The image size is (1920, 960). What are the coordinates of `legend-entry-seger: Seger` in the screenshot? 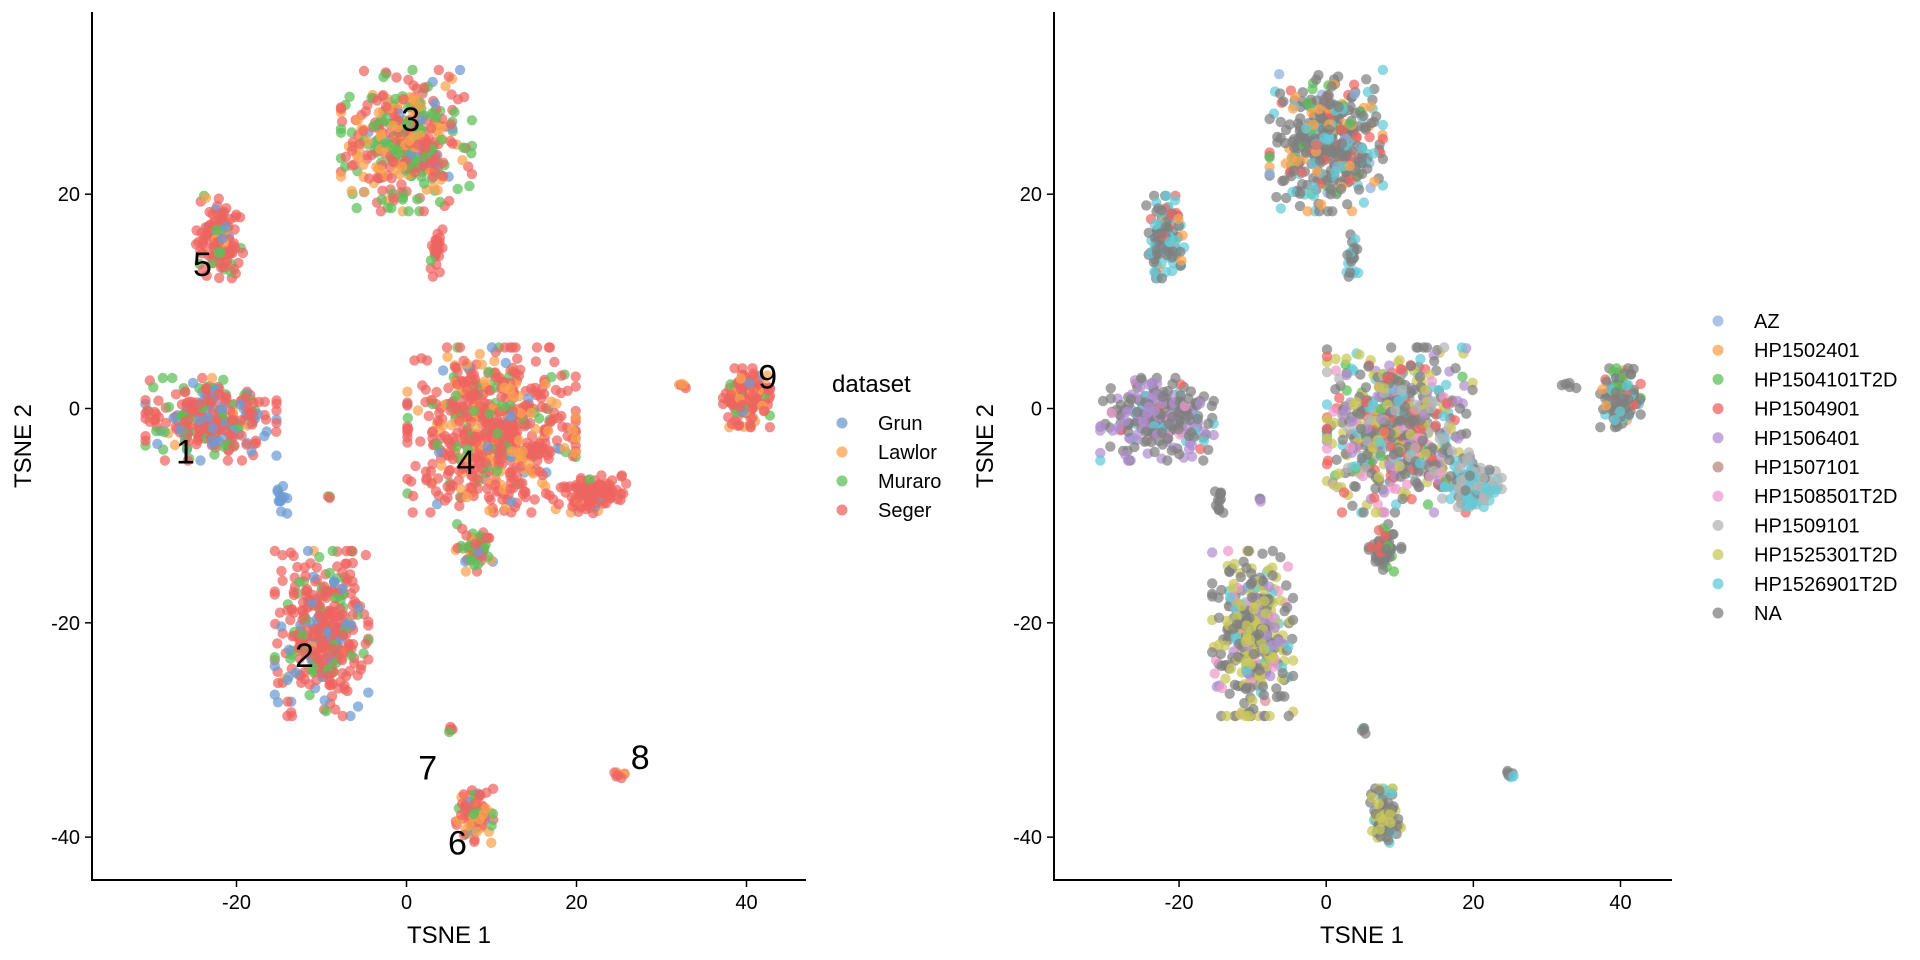 It's located at (884, 511).